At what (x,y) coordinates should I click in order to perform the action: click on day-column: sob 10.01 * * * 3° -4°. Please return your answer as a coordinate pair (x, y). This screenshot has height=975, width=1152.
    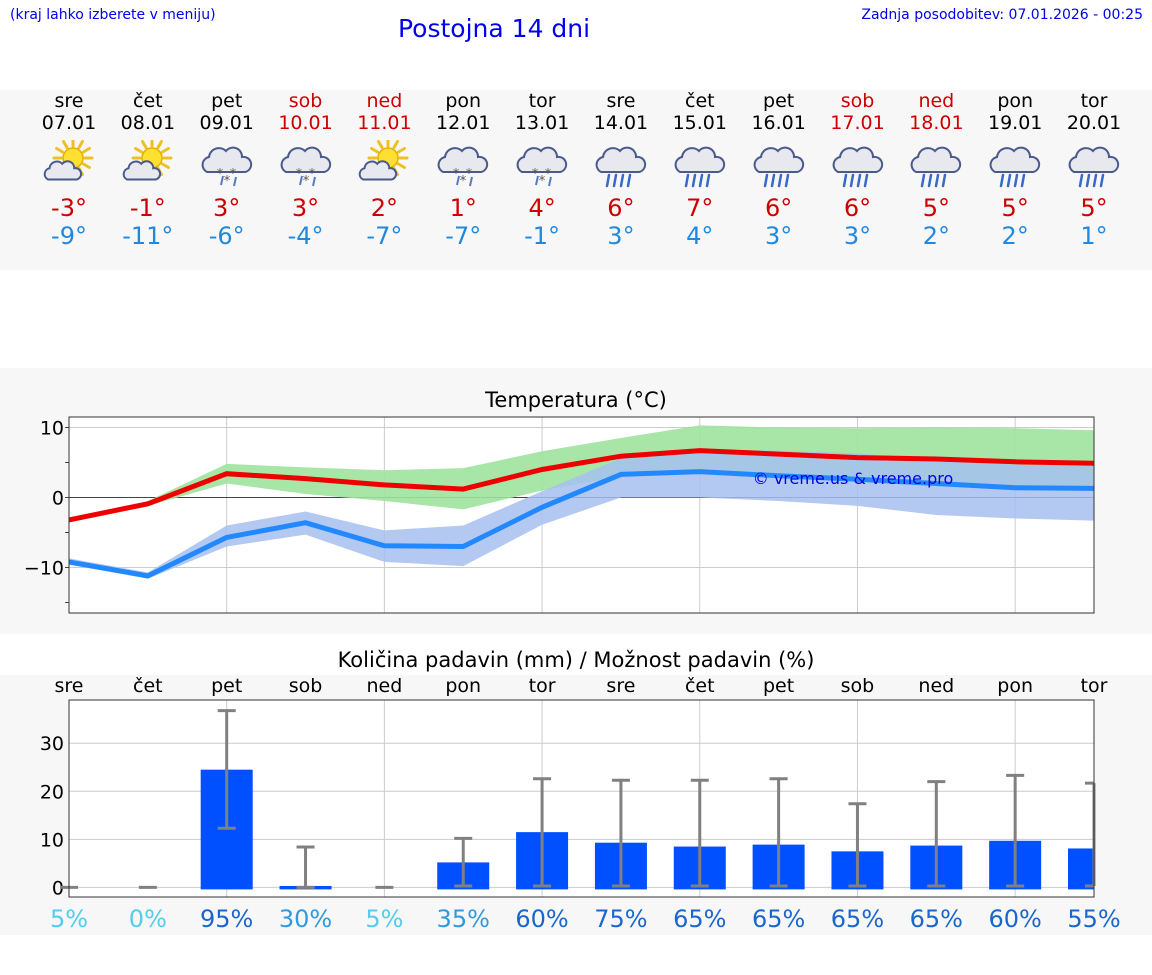
    Looking at the image, I should click on (306, 170).